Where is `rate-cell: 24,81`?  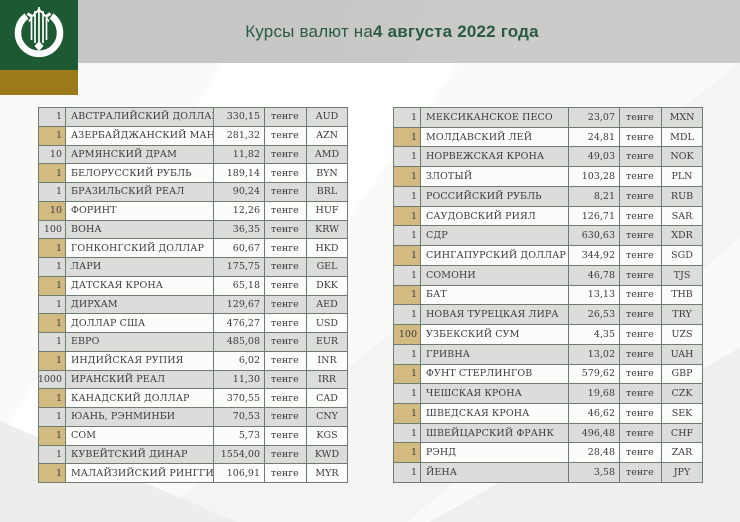
rate-cell: 24,81 is located at coordinates (594, 137).